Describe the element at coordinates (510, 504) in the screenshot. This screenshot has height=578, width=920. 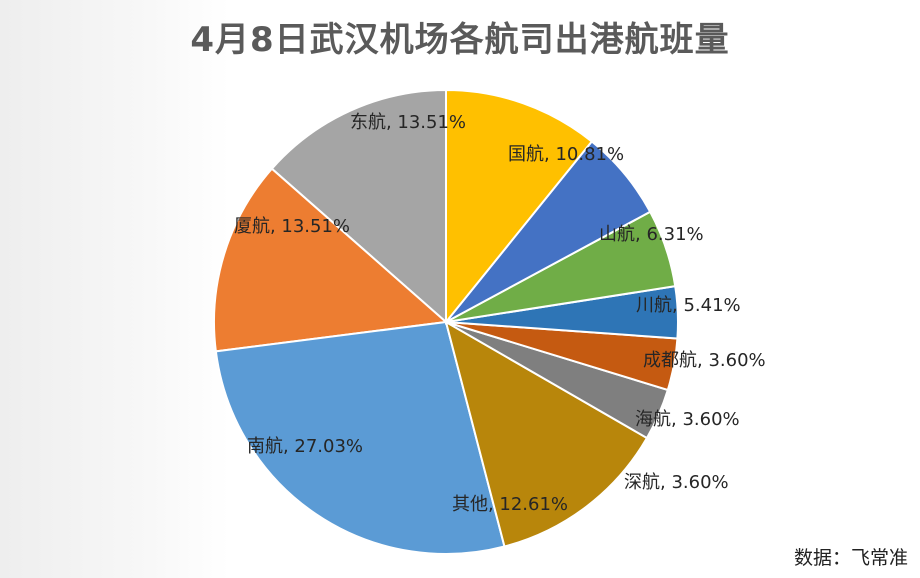
I see `slice-label-其他: 其他, 12.61%` at that location.